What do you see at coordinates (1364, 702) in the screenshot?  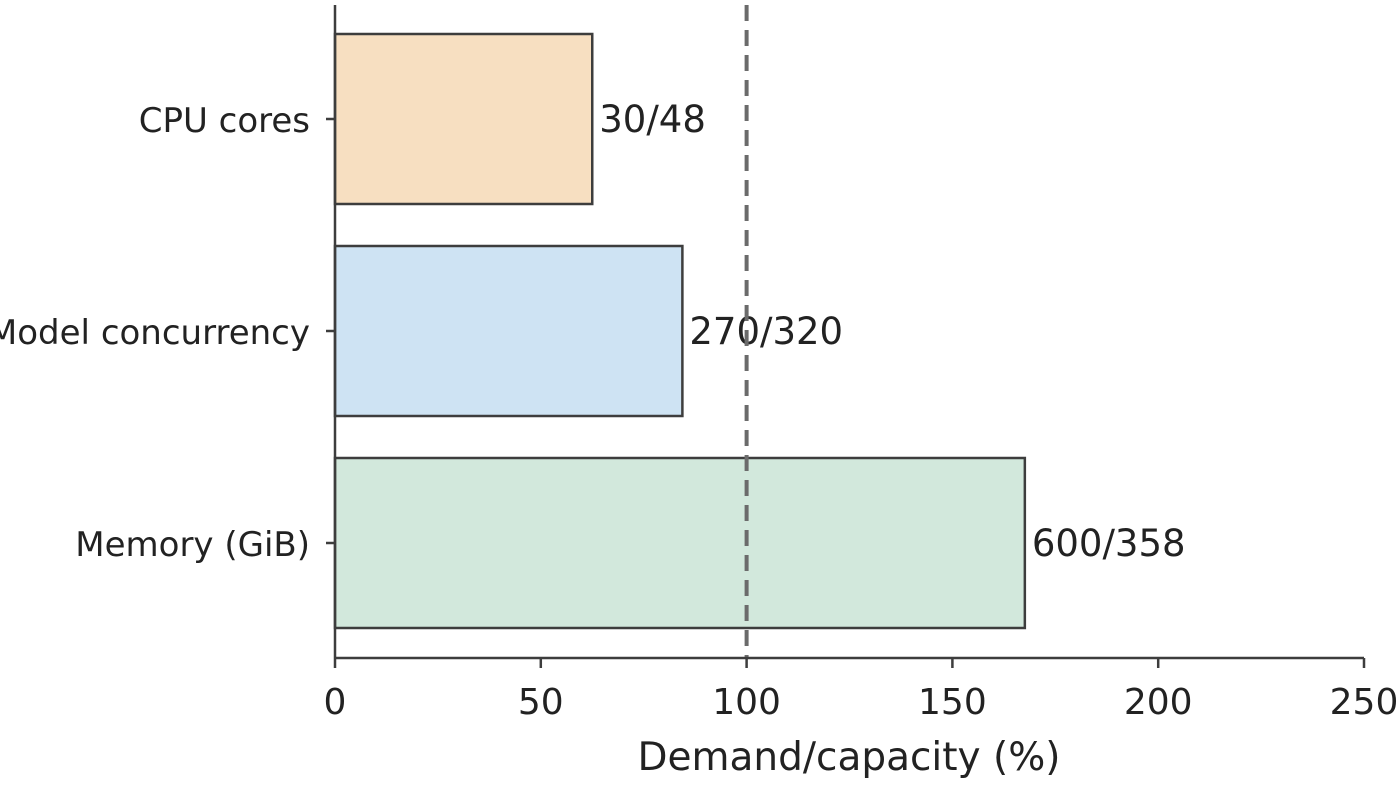 I see `x-tick-label: 250` at bounding box center [1364, 702].